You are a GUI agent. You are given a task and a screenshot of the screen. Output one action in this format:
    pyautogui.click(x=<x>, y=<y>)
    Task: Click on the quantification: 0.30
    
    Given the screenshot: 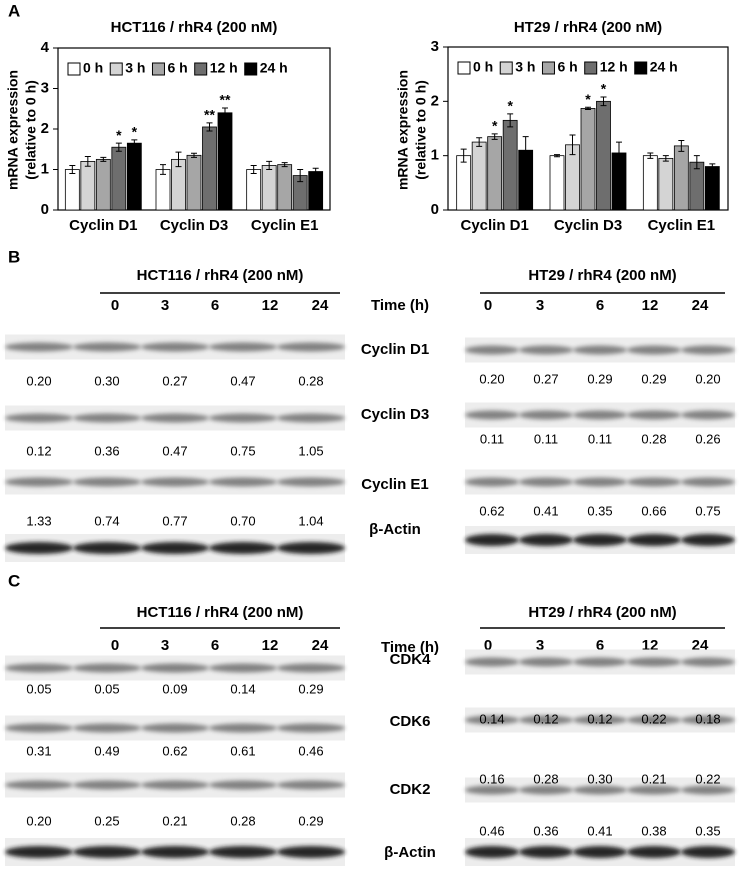 What is the action you would take?
    pyautogui.click(x=599, y=778)
    